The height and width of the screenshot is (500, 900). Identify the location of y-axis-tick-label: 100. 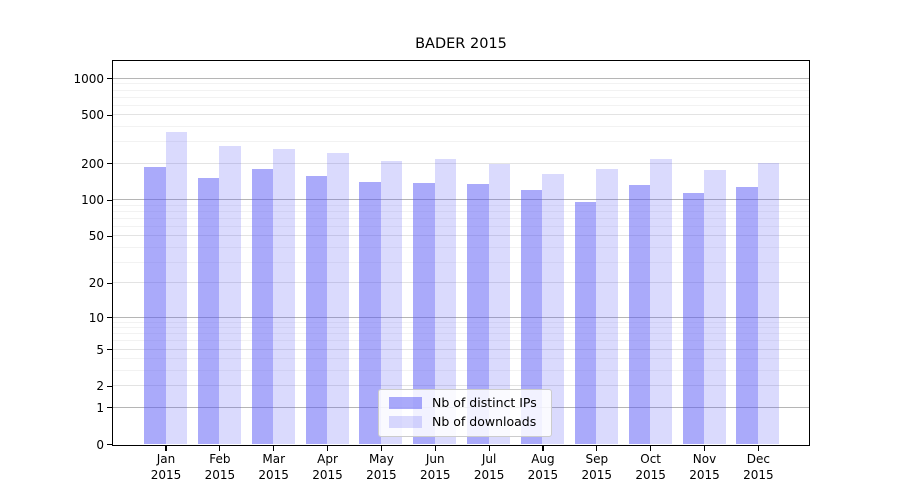
(92, 200).